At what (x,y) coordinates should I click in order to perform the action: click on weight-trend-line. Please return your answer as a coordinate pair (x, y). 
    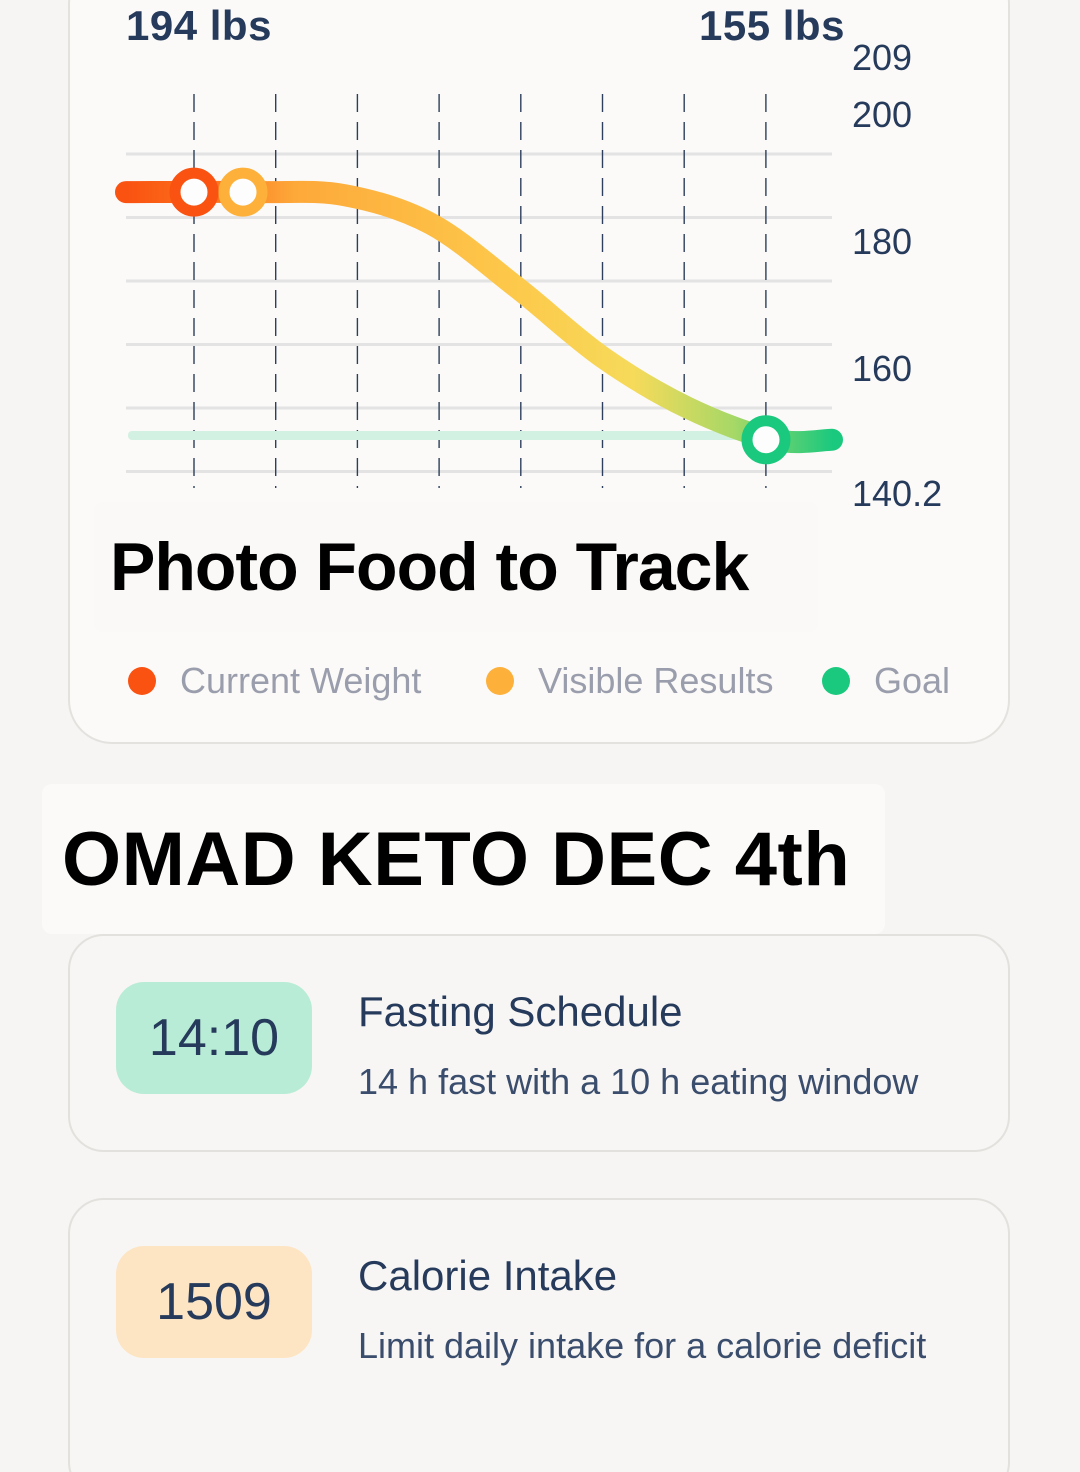
    Looking at the image, I should click on (479, 317).